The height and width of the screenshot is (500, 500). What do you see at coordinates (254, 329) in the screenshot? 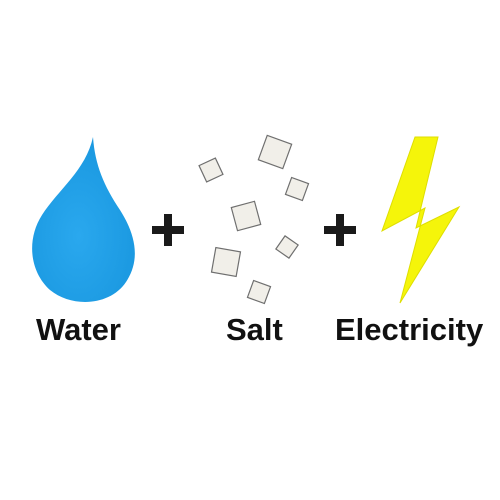
I see `salt-label: Salt` at bounding box center [254, 329].